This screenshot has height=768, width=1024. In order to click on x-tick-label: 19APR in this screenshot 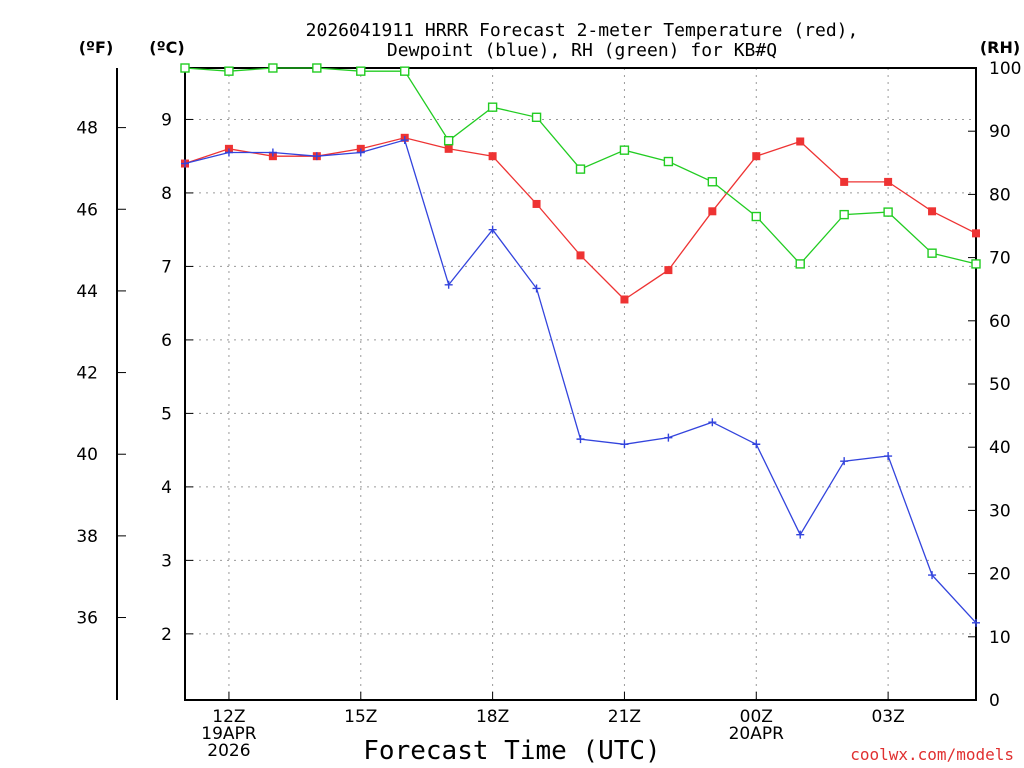, I will do `click(229, 734)`.